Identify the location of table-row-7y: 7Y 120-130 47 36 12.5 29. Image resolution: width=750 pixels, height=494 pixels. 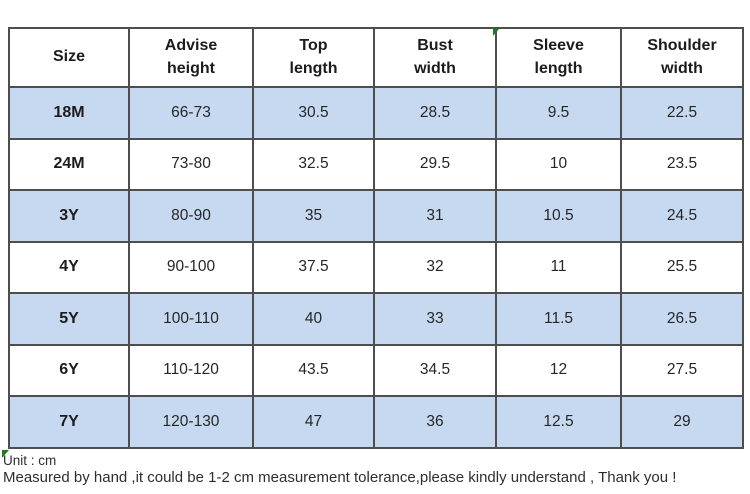
(376, 422).